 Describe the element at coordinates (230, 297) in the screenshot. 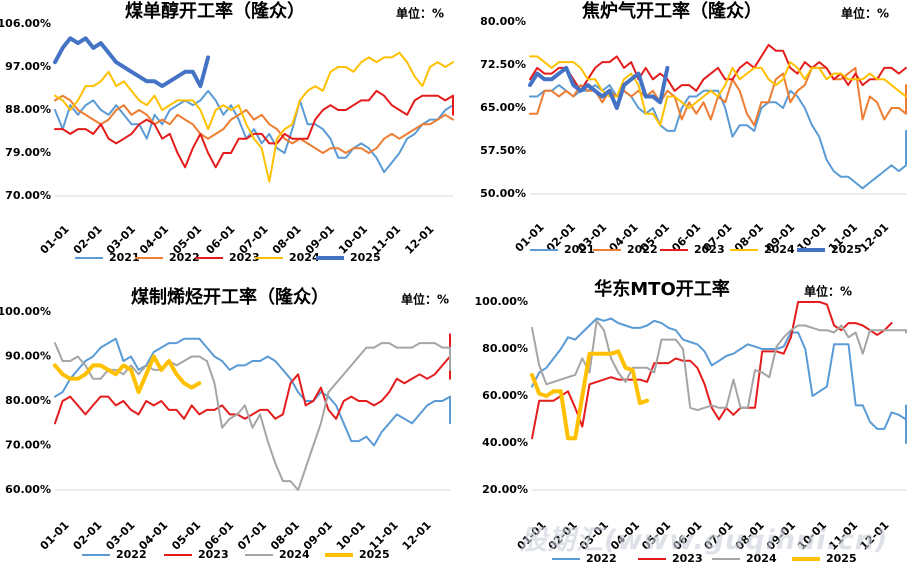

I see `chart-title: 煤制烯烃开工率（隆众）` at that location.